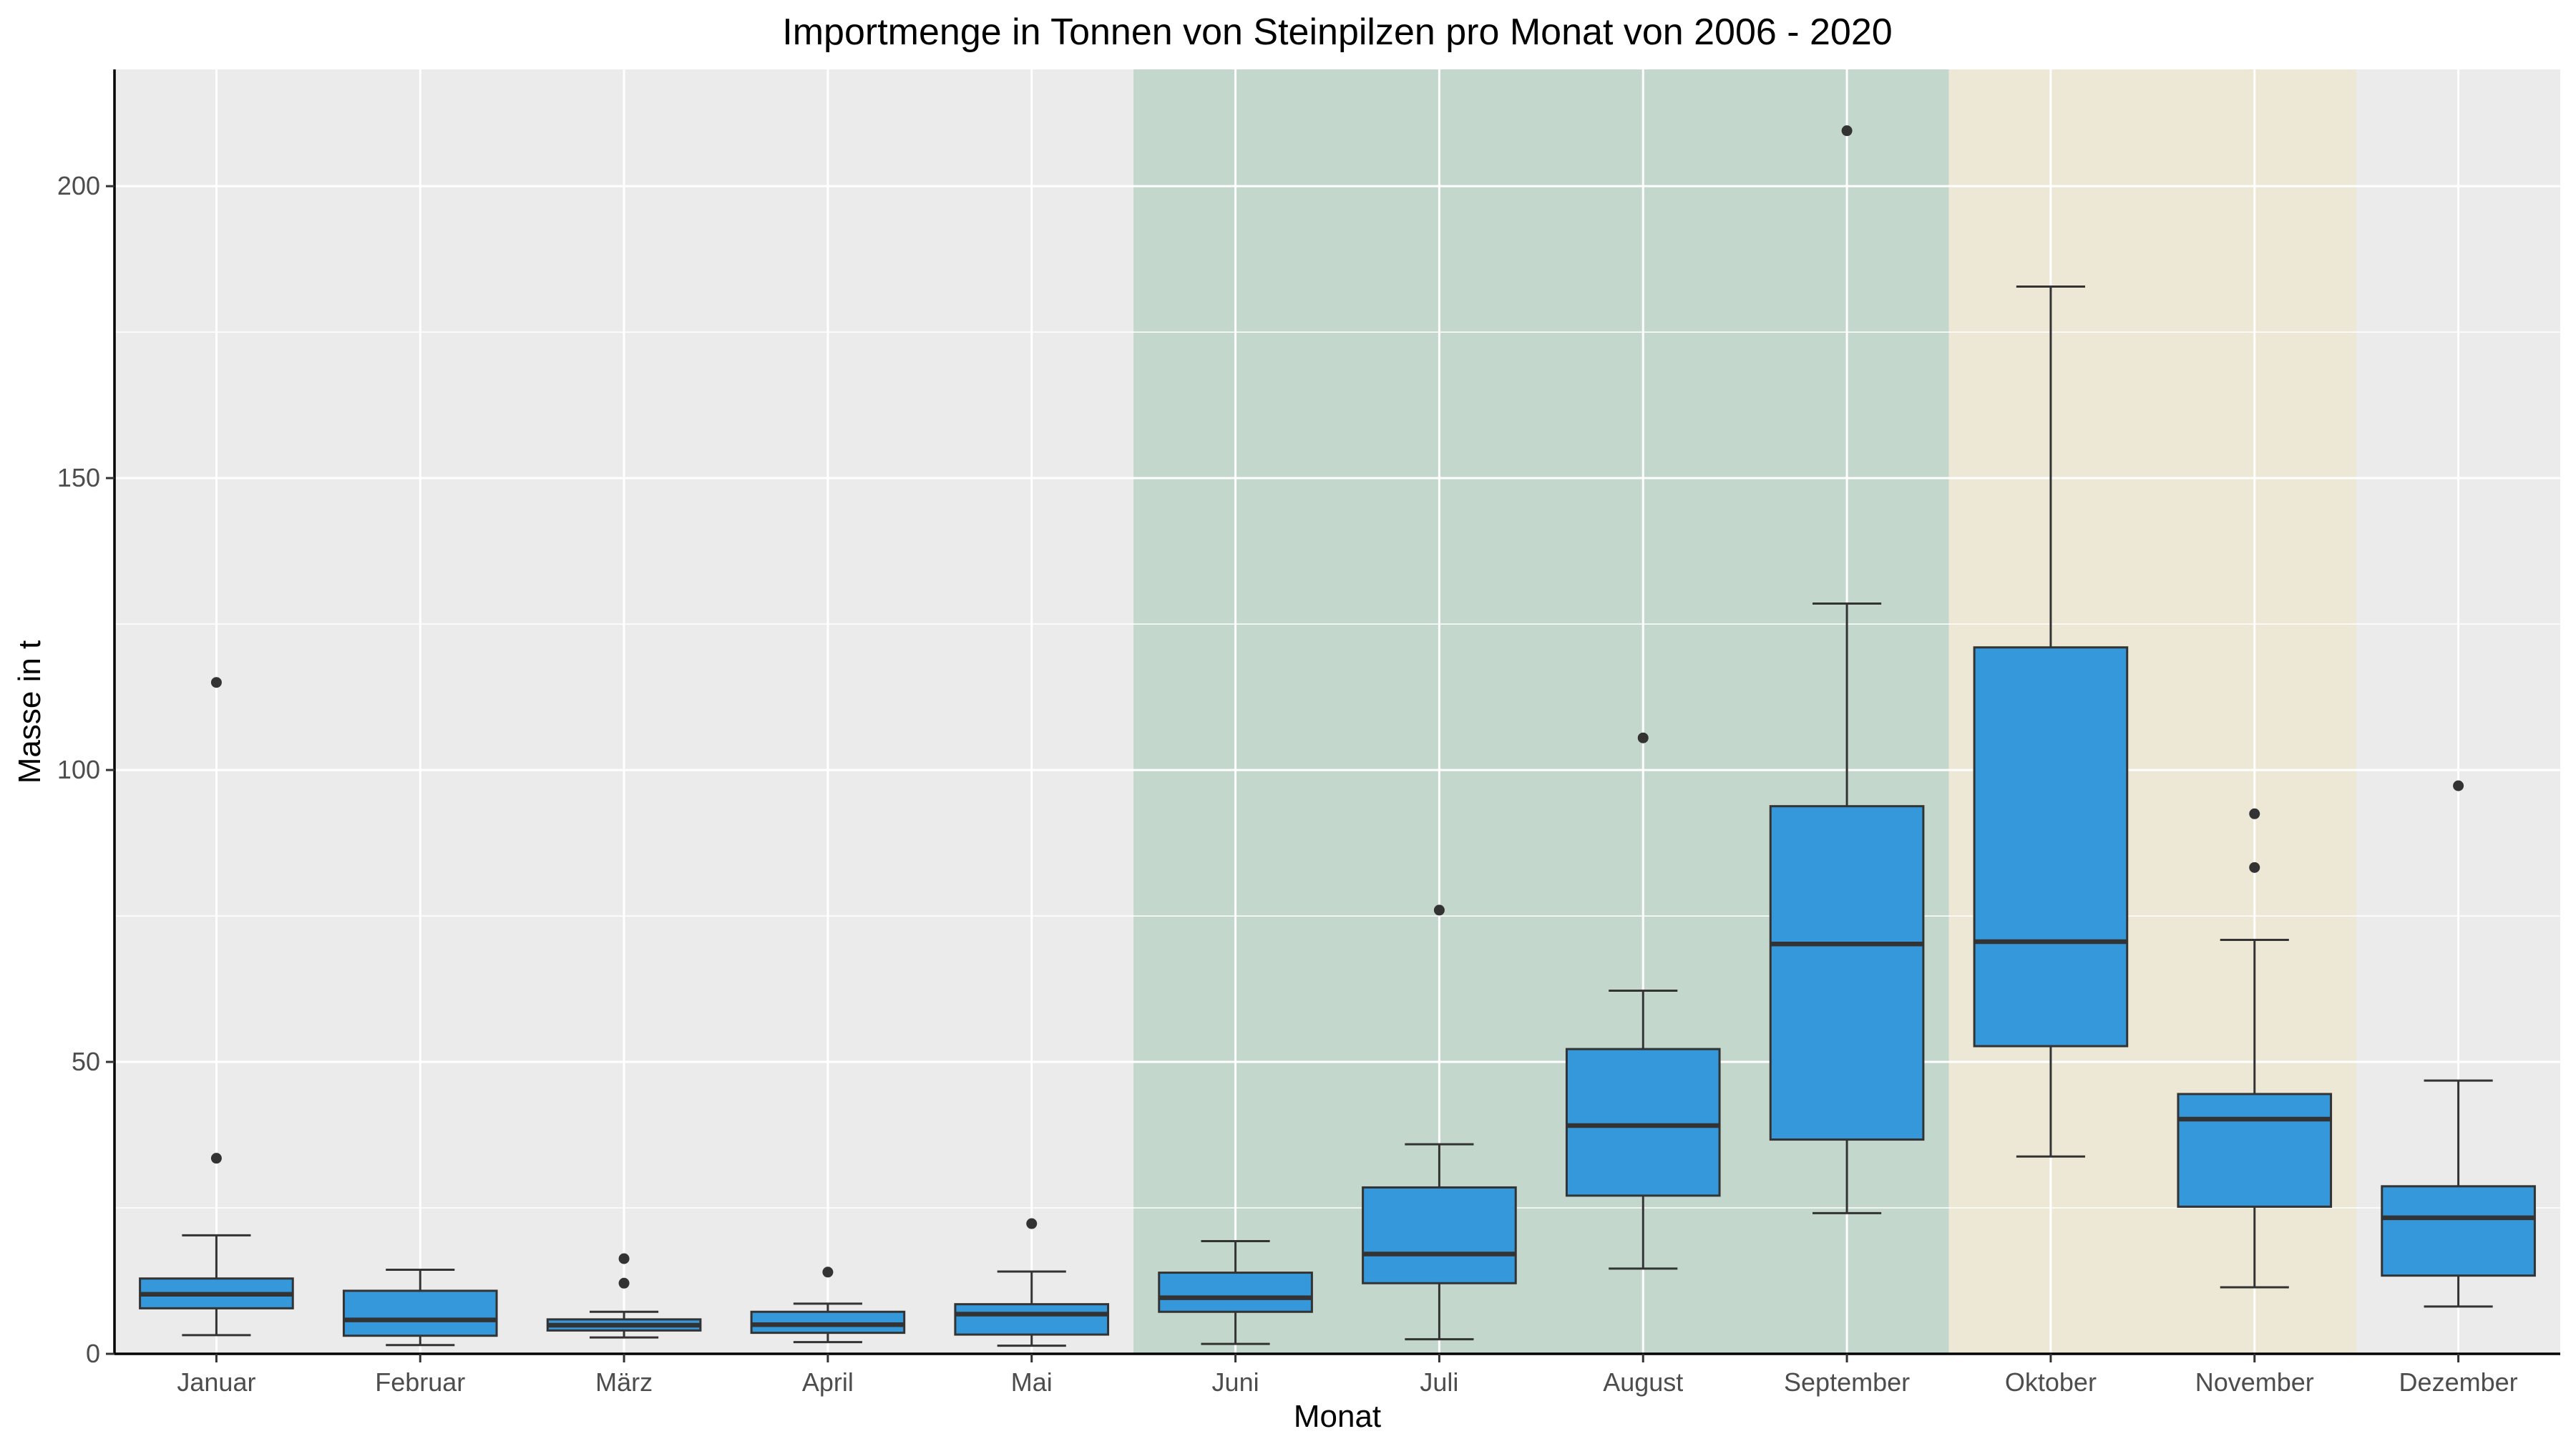  What do you see at coordinates (2051, 1382) in the screenshot?
I see `x-tick-label: Oktober` at bounding box center [2051, 1382].